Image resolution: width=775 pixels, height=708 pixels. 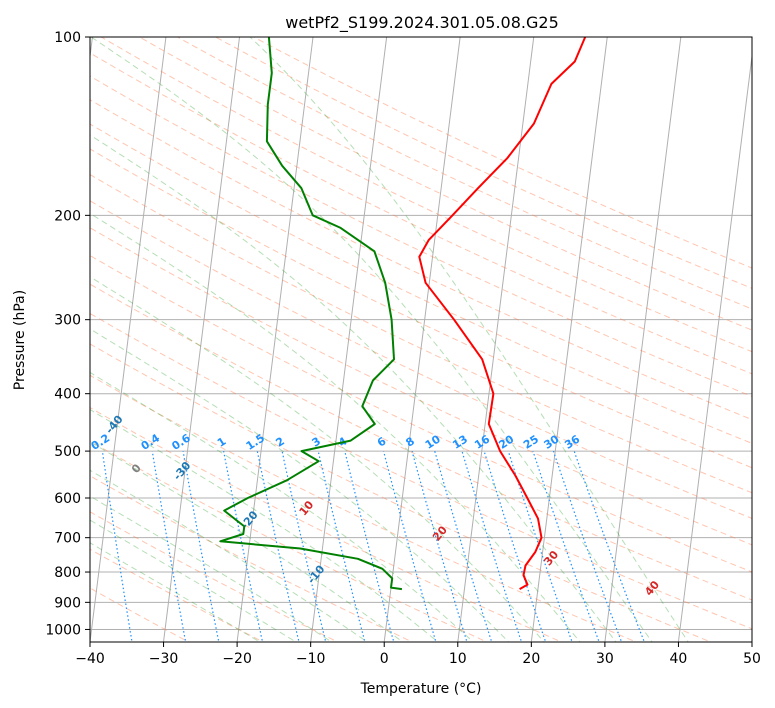 What do you see at coordinates (418, 654) in the screenshot?
I see `x-axis: −40 −30 −20 −10 0 10 20 30 40 50` at bounding box center [418, 654].